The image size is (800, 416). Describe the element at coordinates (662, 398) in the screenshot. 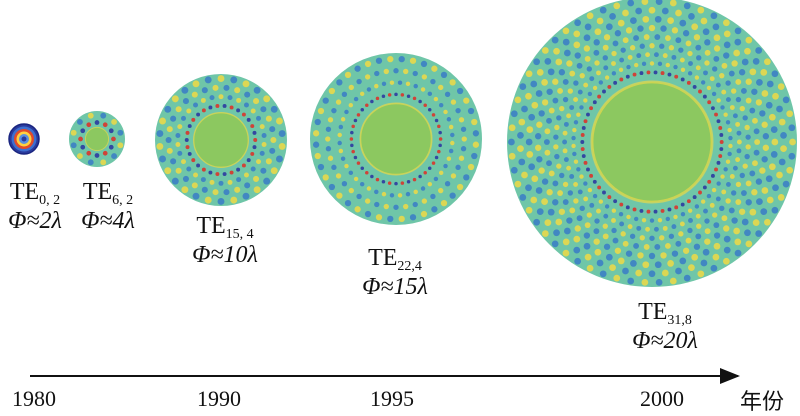

I see `year-tick-2000: 2000` at that location.